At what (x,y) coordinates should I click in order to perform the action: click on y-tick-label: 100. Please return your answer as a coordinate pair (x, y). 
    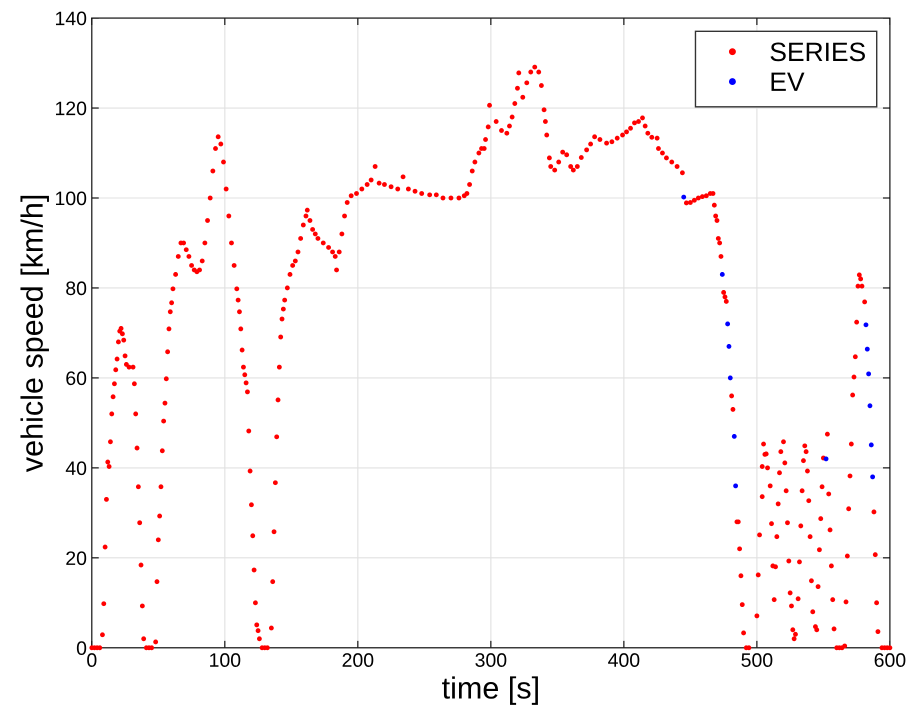
    Looking at the image, I should click on (71, 198).